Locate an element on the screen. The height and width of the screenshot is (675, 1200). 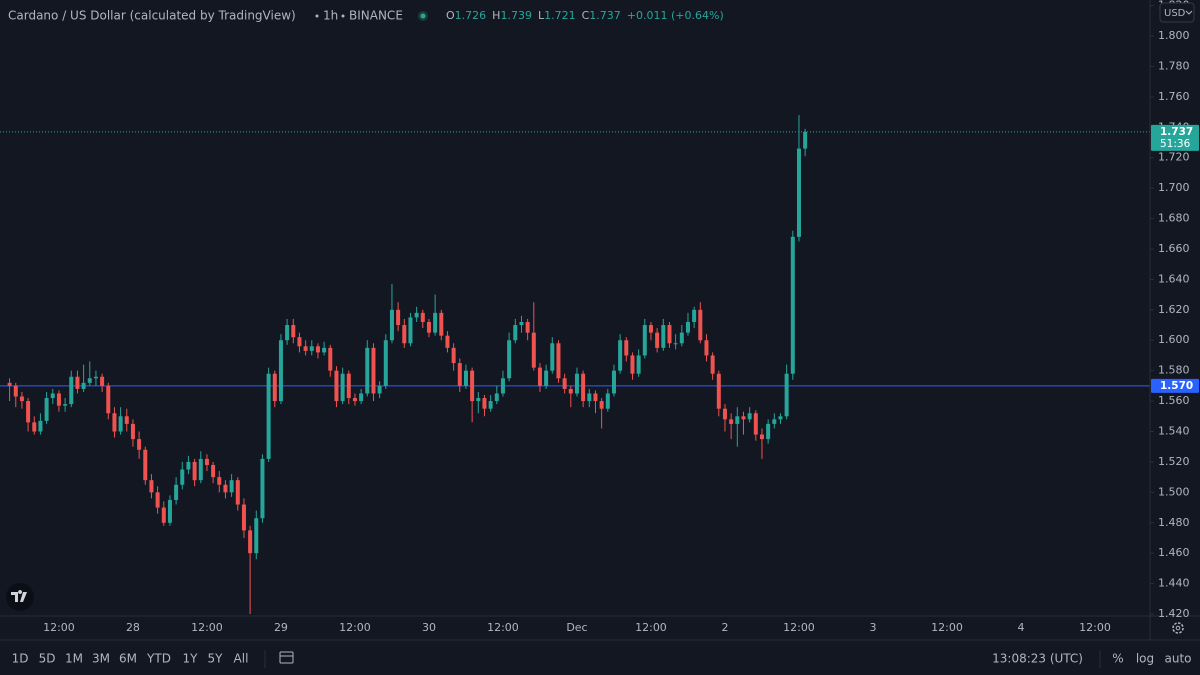
x-tick-label: 2 is located at coordinates (724, 627).